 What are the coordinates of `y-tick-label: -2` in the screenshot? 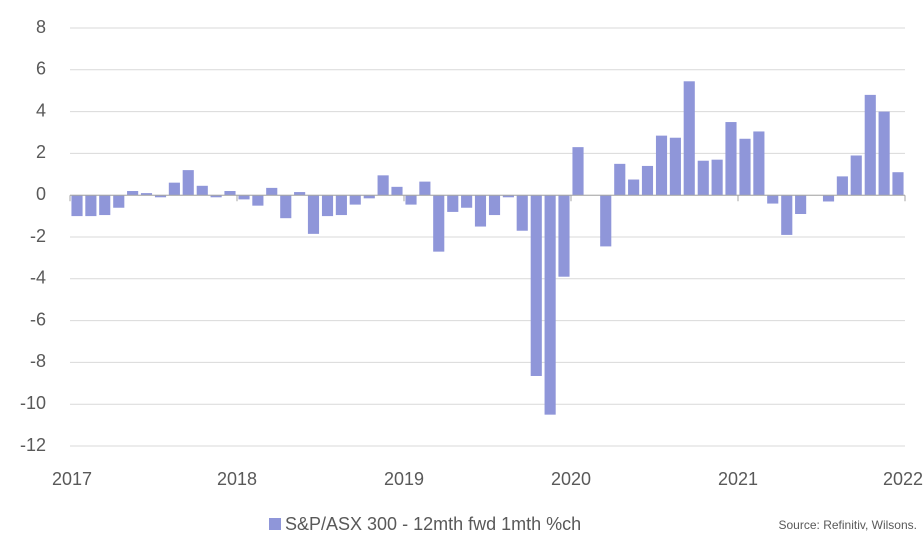 It's located at (38, 236).